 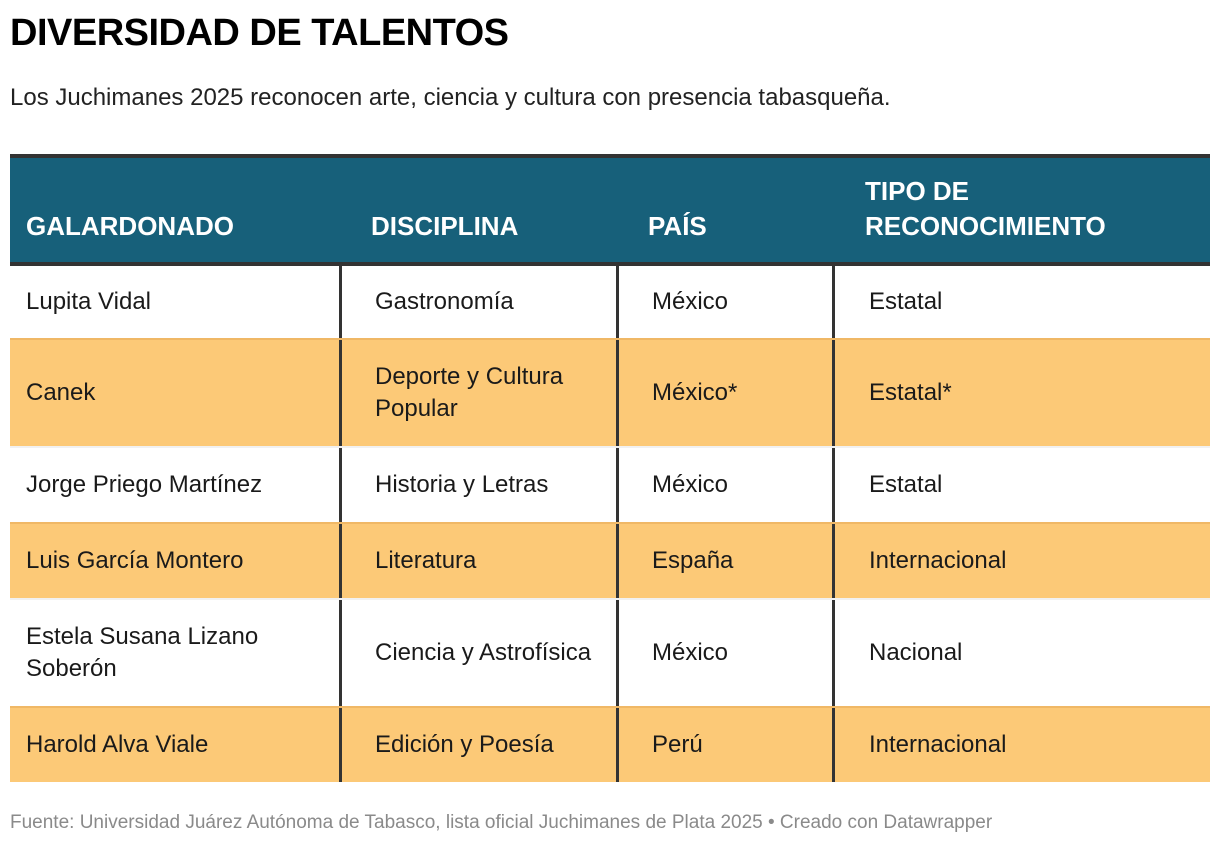 What do you see at coordinates (259, 33) in the screenshot?
I see `chart-title: DIVERSIDAD DE TALENTOS` at bounding box center [259, 33].